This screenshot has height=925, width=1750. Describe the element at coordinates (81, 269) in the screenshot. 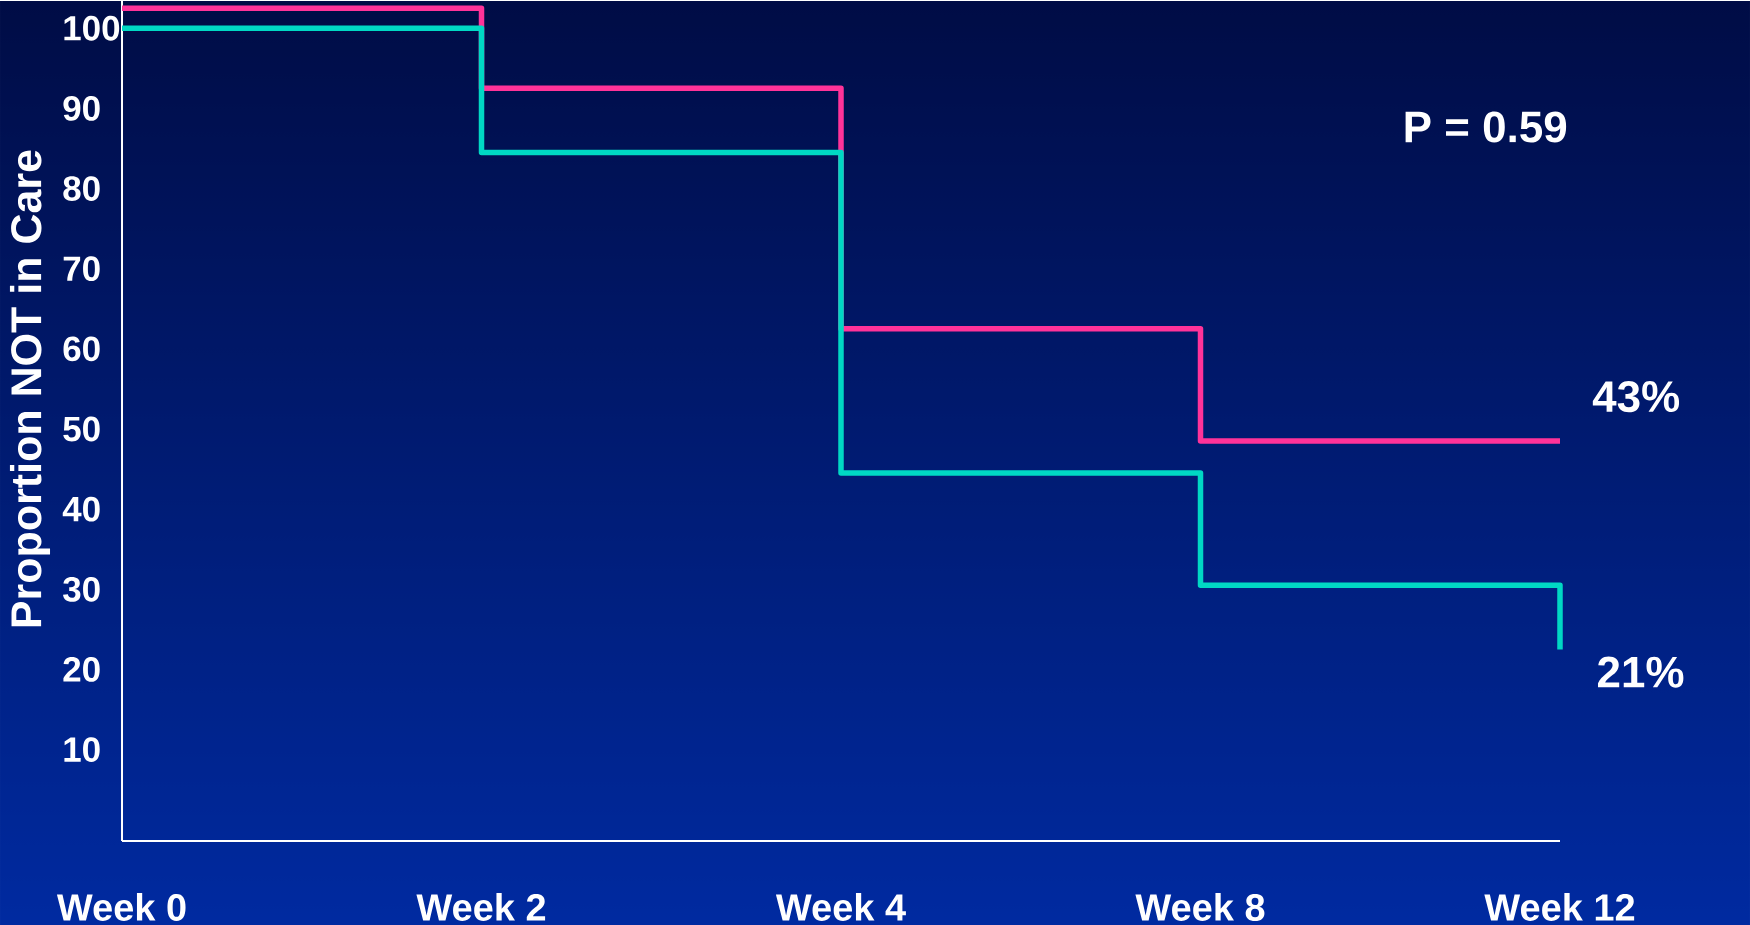

I see `y-tick-label: 70` at that location.